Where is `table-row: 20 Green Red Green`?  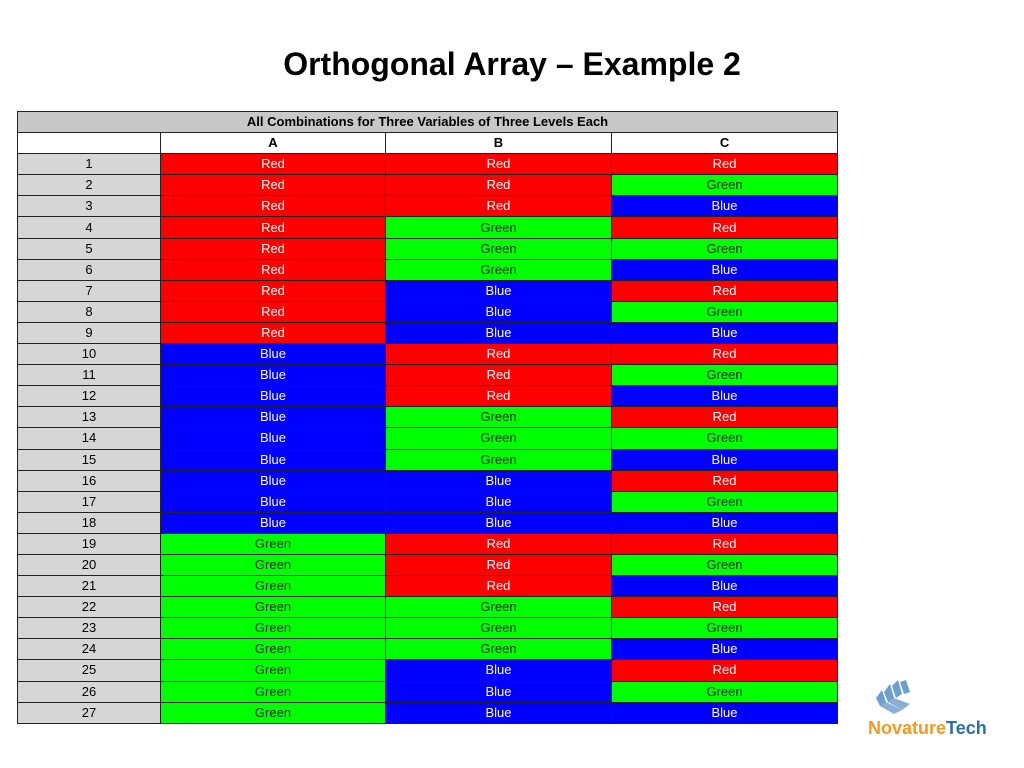
table-row: 20 Green Red Green is located at coordinates (428, 565).